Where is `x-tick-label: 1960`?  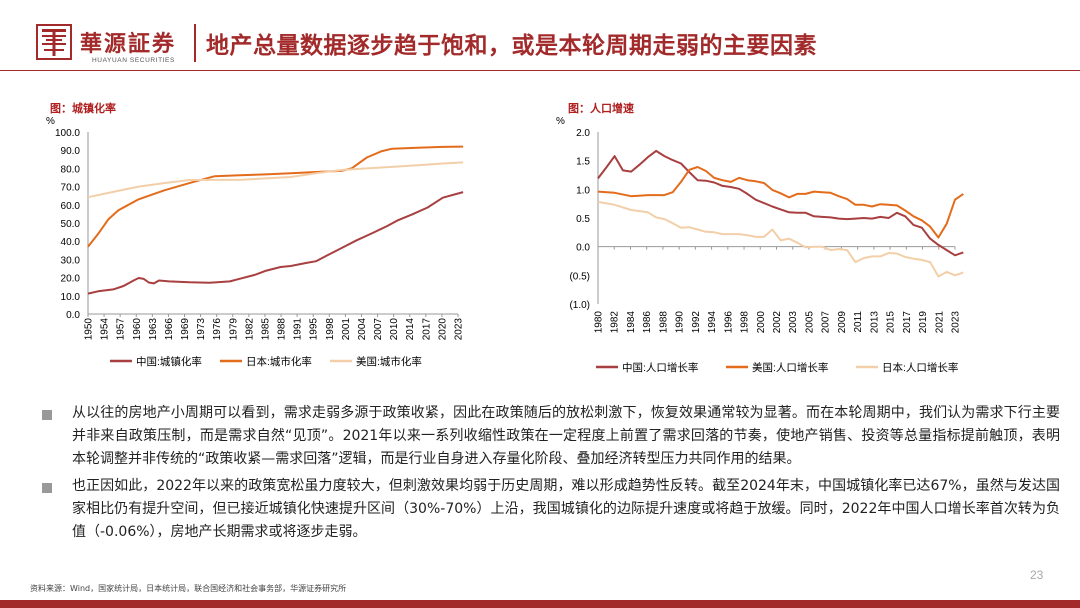
x-tick-label: 1960 is located at coordinates (137, 329).